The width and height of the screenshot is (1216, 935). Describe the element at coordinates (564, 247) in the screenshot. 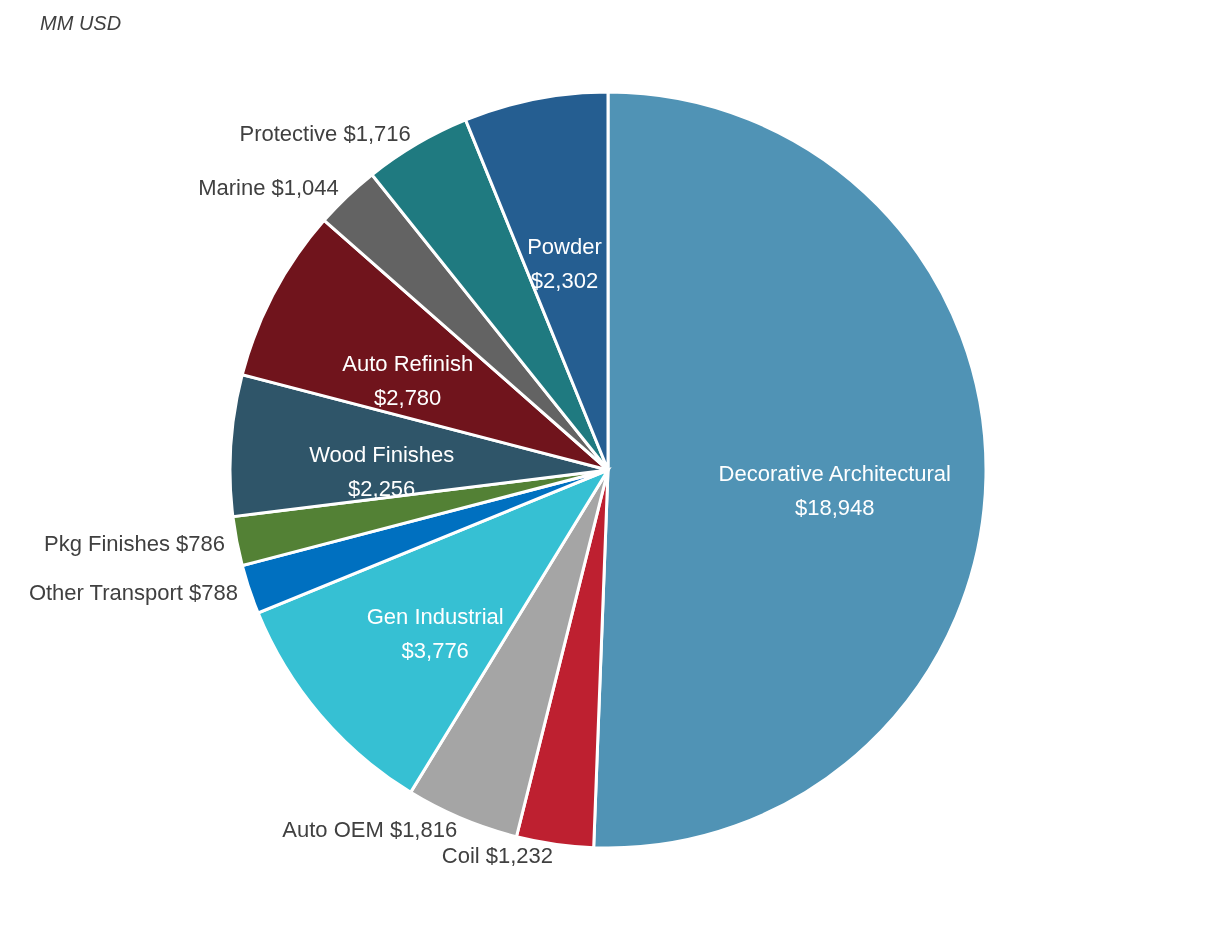

I see `slice-label: Powder` at that location.